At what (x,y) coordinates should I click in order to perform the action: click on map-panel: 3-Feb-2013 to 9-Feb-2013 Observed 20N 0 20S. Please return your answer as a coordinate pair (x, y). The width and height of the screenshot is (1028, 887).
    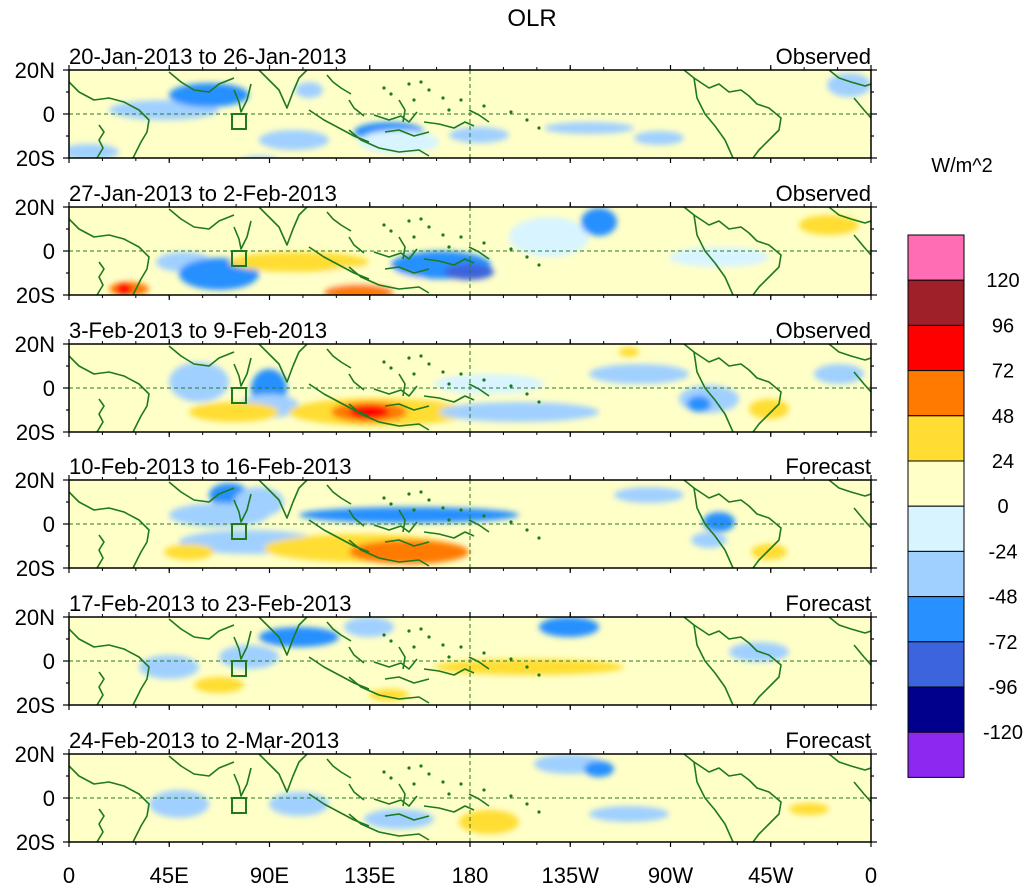
    Looking at the image, I should click on (446, 381).